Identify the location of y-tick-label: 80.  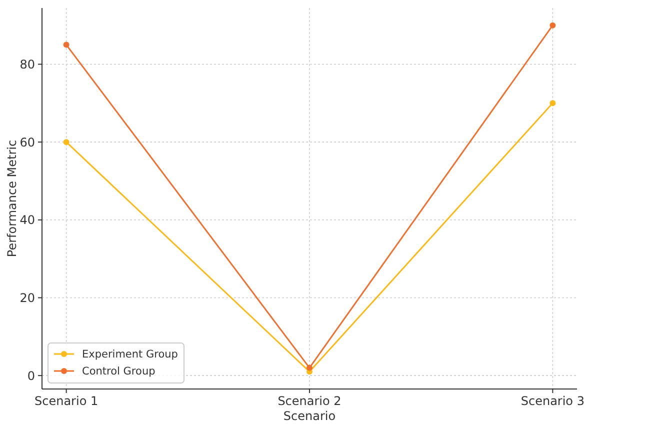
(27, 64).